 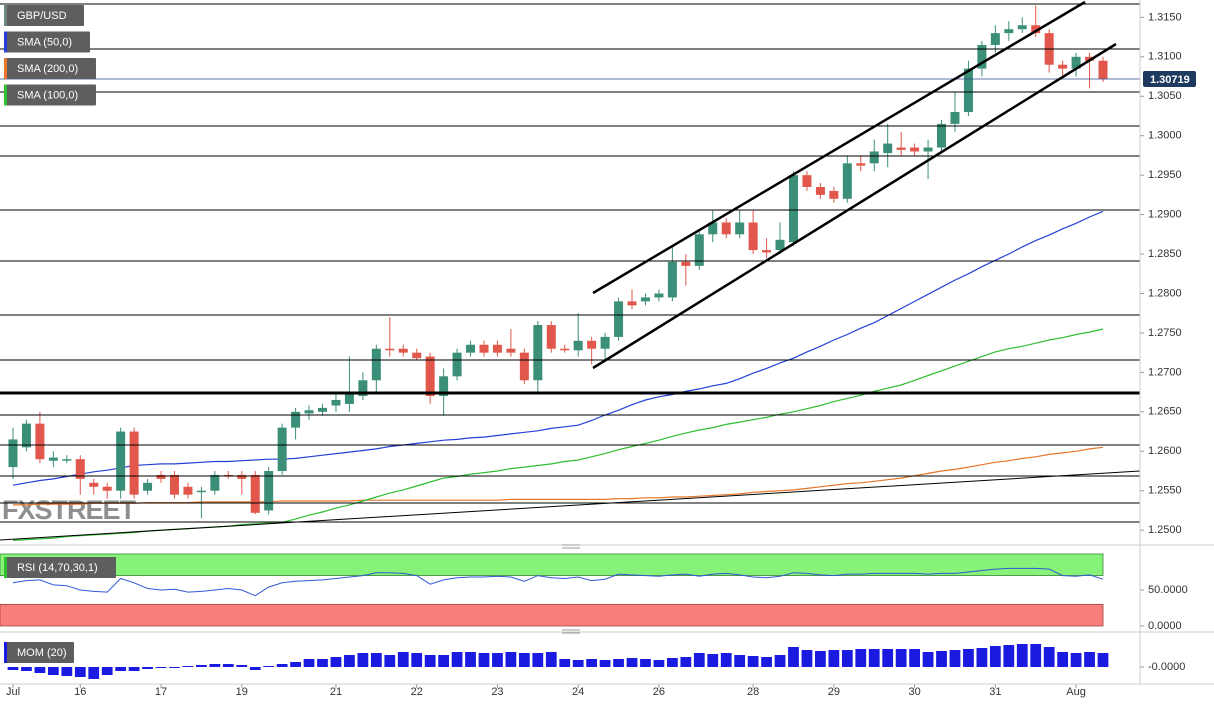 What do you see at coordinates (1165, 17) in the screenshot?
I see `y-tick-label: 1.3150` at bounding box center [1165, 17].